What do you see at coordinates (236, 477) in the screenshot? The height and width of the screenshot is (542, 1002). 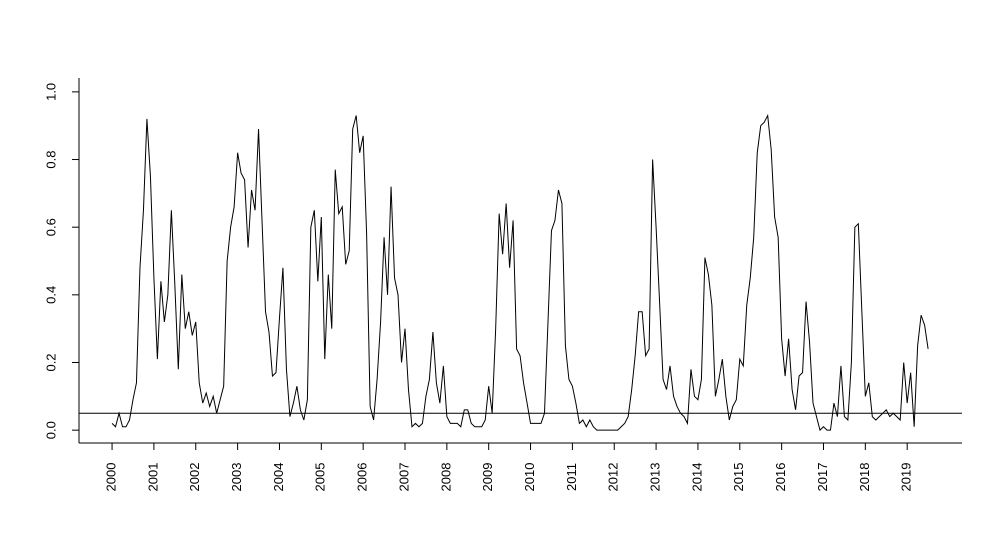 I see `x-tick-label: 2003` at bounding box center [236, 477].